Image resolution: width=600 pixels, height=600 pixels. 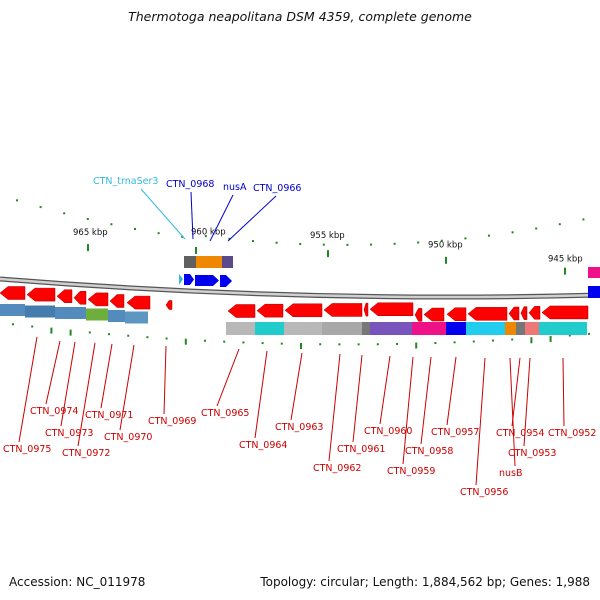 I want to click on gene-label: CTN_0963, so click(x=299, y=427).